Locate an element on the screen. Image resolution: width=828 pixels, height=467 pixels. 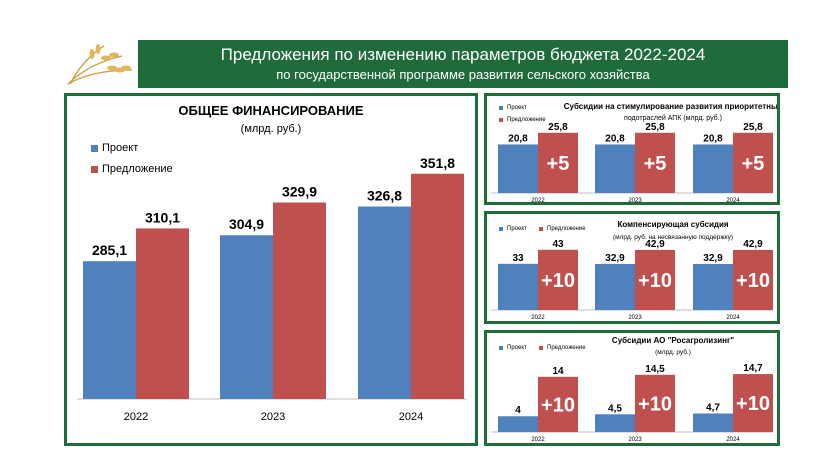
chart-title: Субсидии АО "Росагролизинг" is located at coordinates (673, 340).